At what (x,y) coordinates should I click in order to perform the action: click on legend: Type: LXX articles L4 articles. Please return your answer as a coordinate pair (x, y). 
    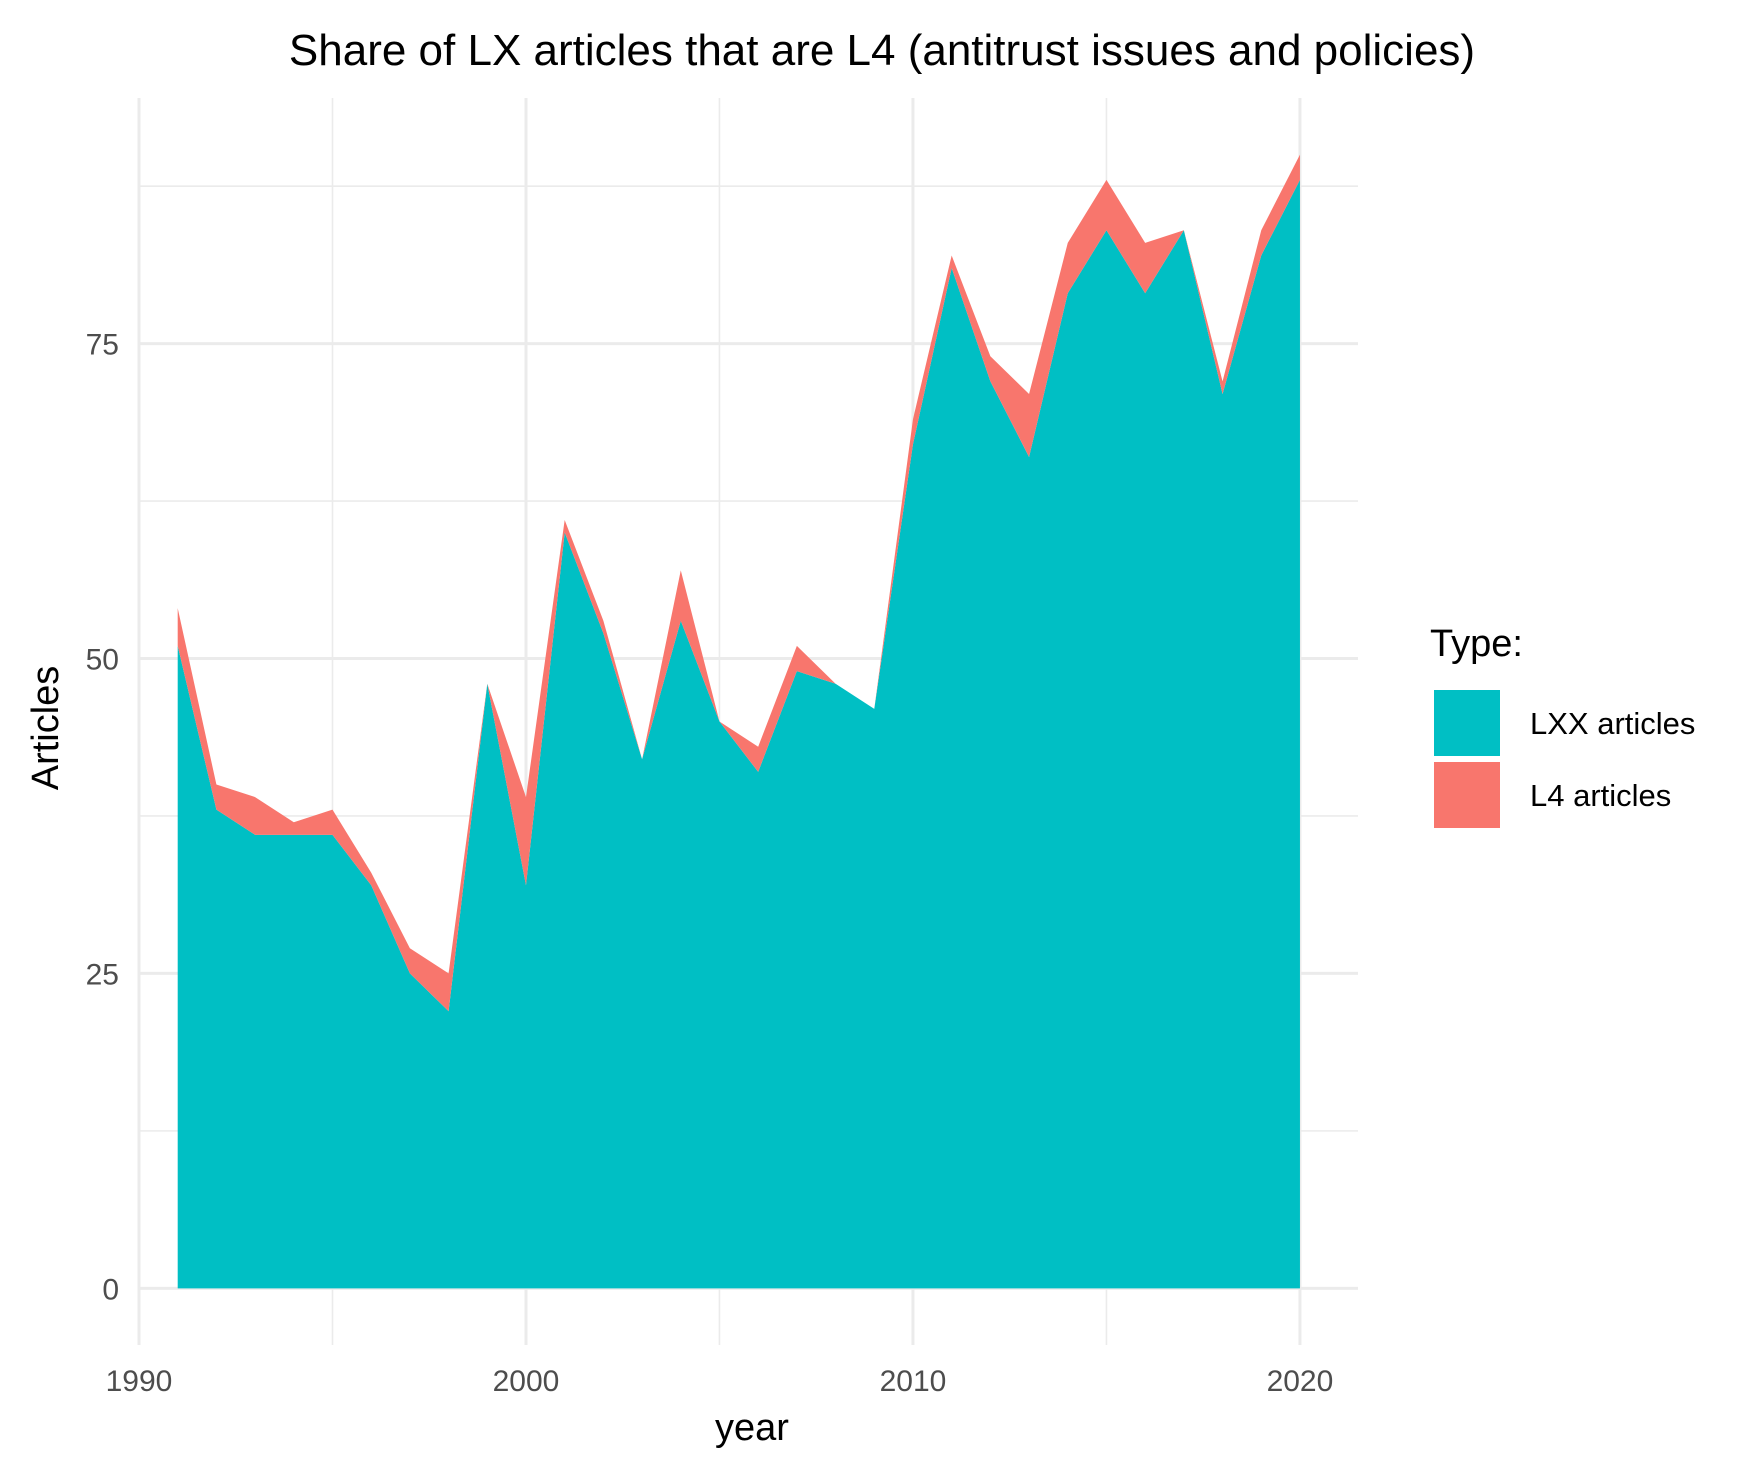
    Looking at the image, I should click on (1562, 725).